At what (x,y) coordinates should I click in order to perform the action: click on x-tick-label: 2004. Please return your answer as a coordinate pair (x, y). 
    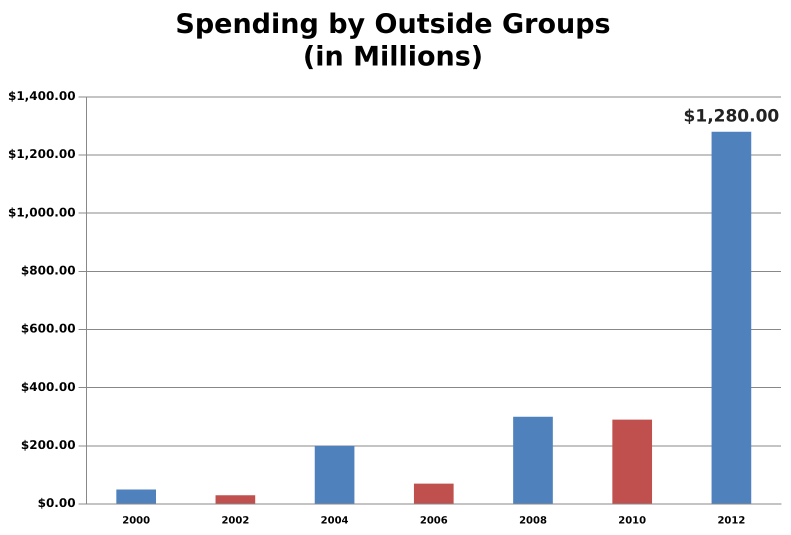
    Looking at the image, I should click on (334, 521).